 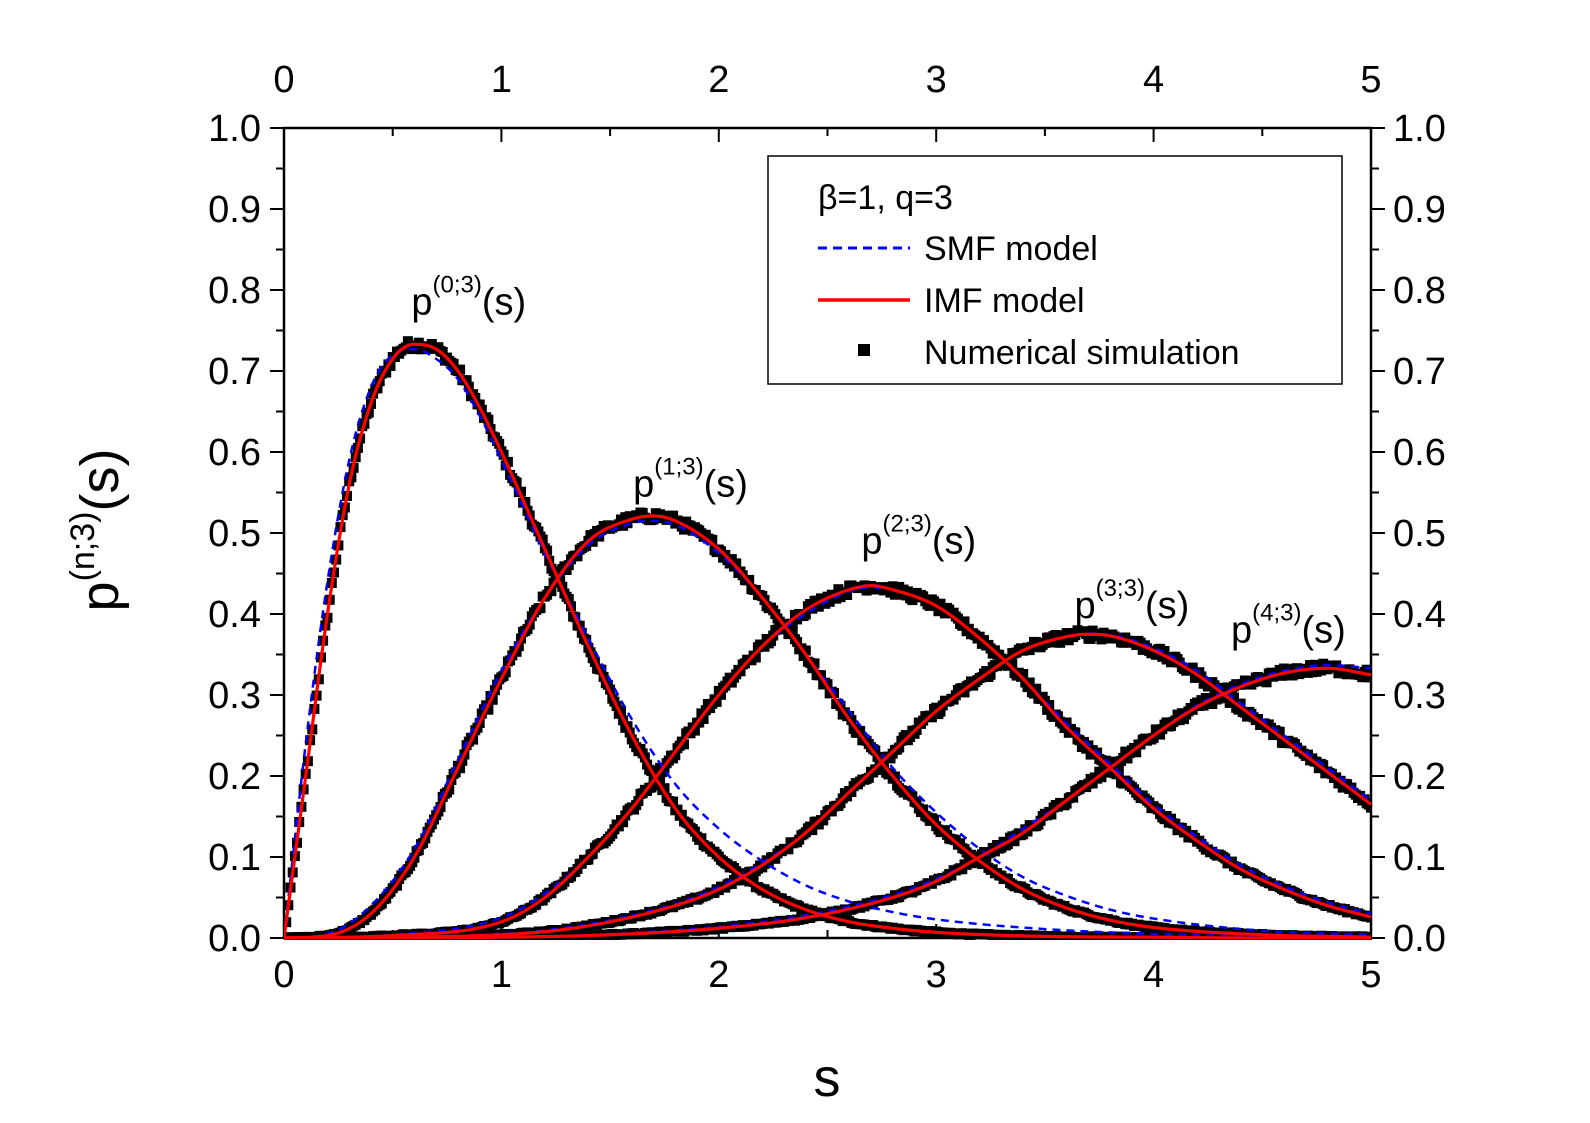 I want to click on y-tick-label-right: 1.0, so click(x=1419, y=129).